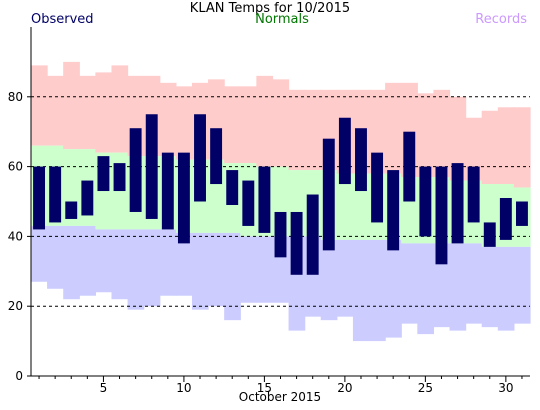 The width and height of the screenshot is (540, 410). I want to click on y-tick-label-20: 20, so click(15, 306).